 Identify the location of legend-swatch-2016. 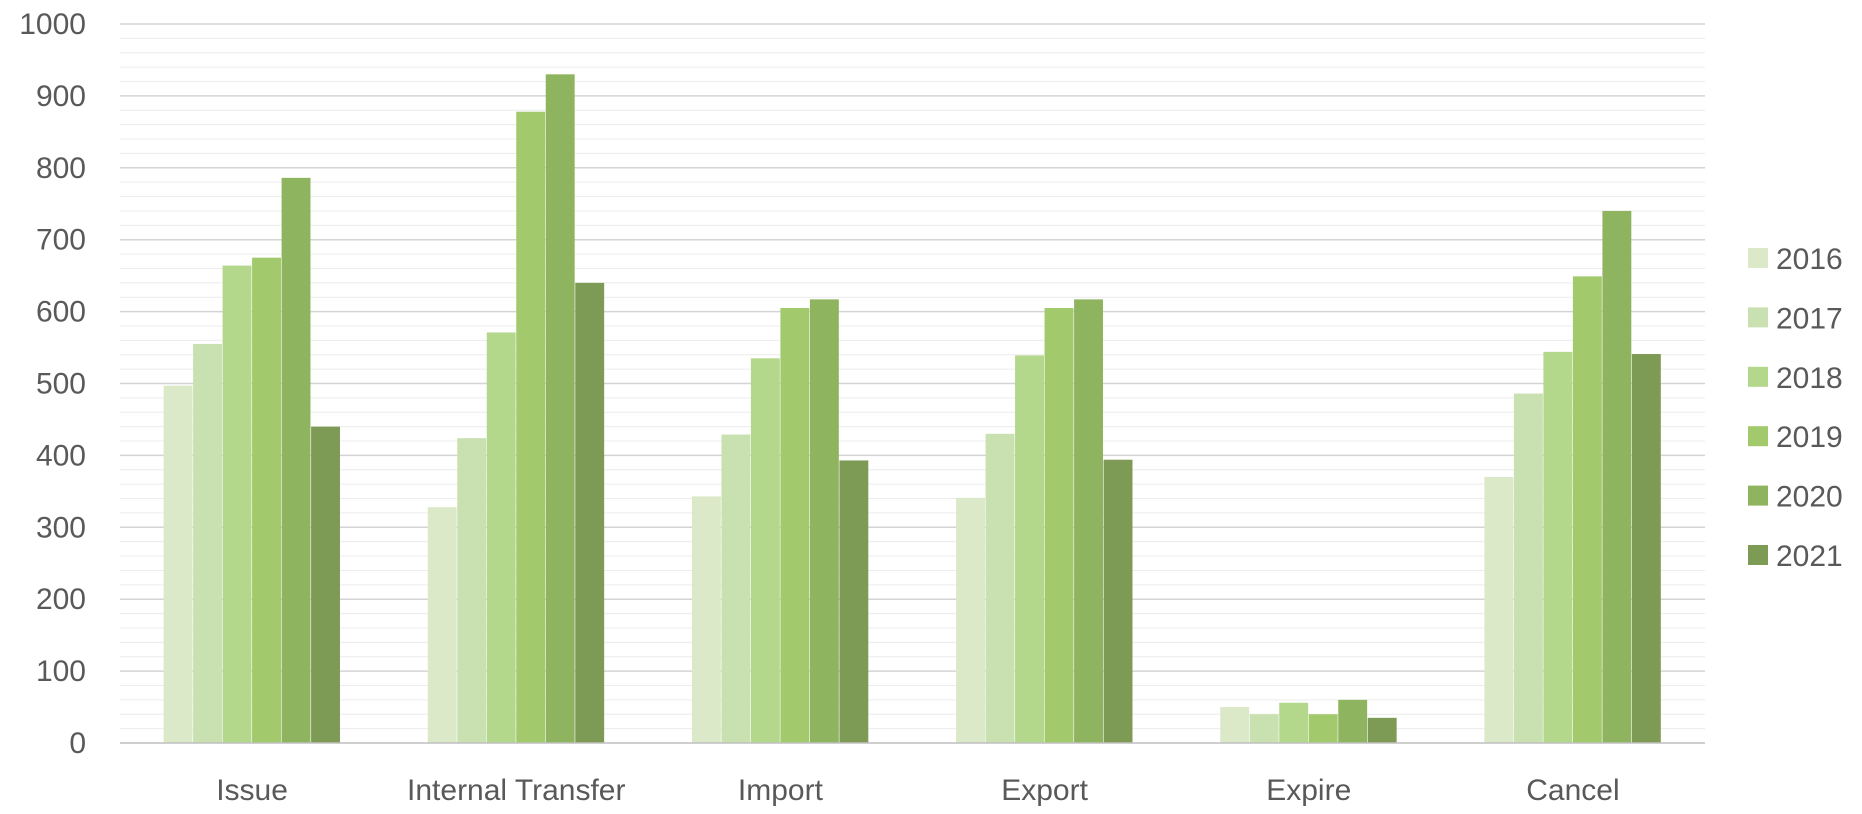
(1758, 258).